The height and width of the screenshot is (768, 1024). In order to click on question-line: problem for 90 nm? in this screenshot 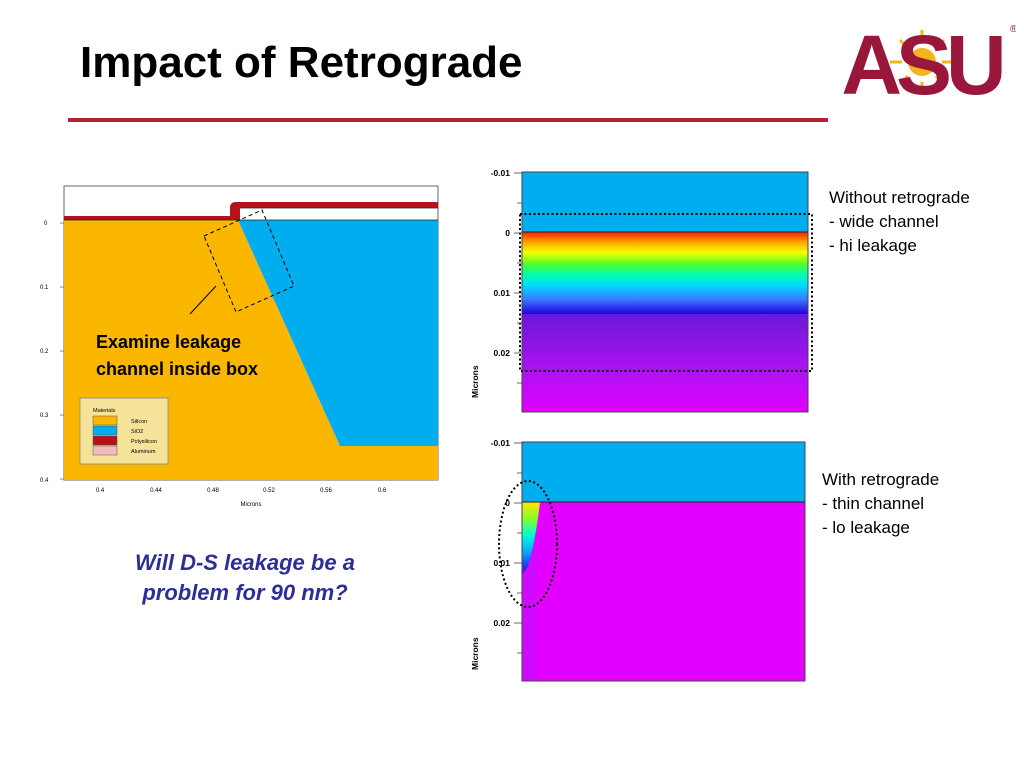, I will do `click(245, 592)`.